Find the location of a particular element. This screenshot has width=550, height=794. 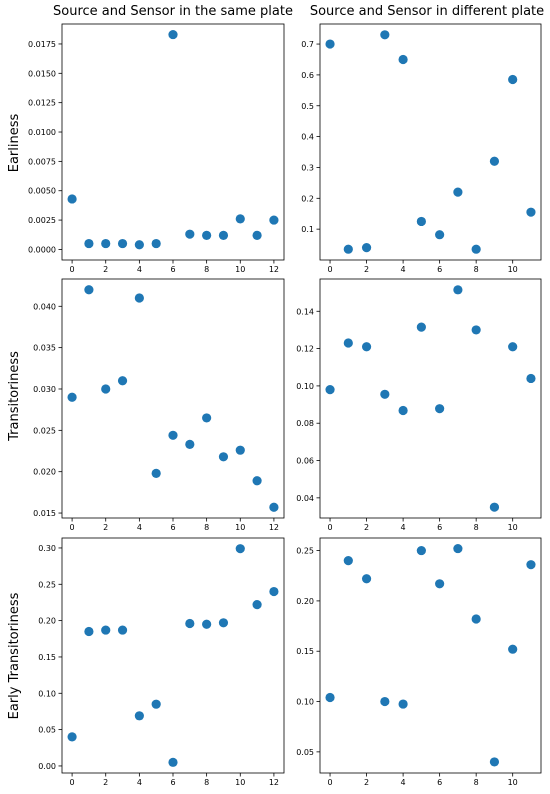

y-tick-label: 0.0025 is located at coordinates (42, 220).